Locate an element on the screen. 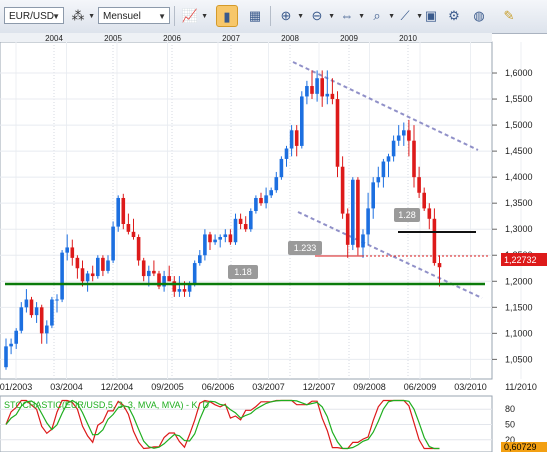 The image size is (547, 452). year-label: 2009 is located at coordinates (349, 38).